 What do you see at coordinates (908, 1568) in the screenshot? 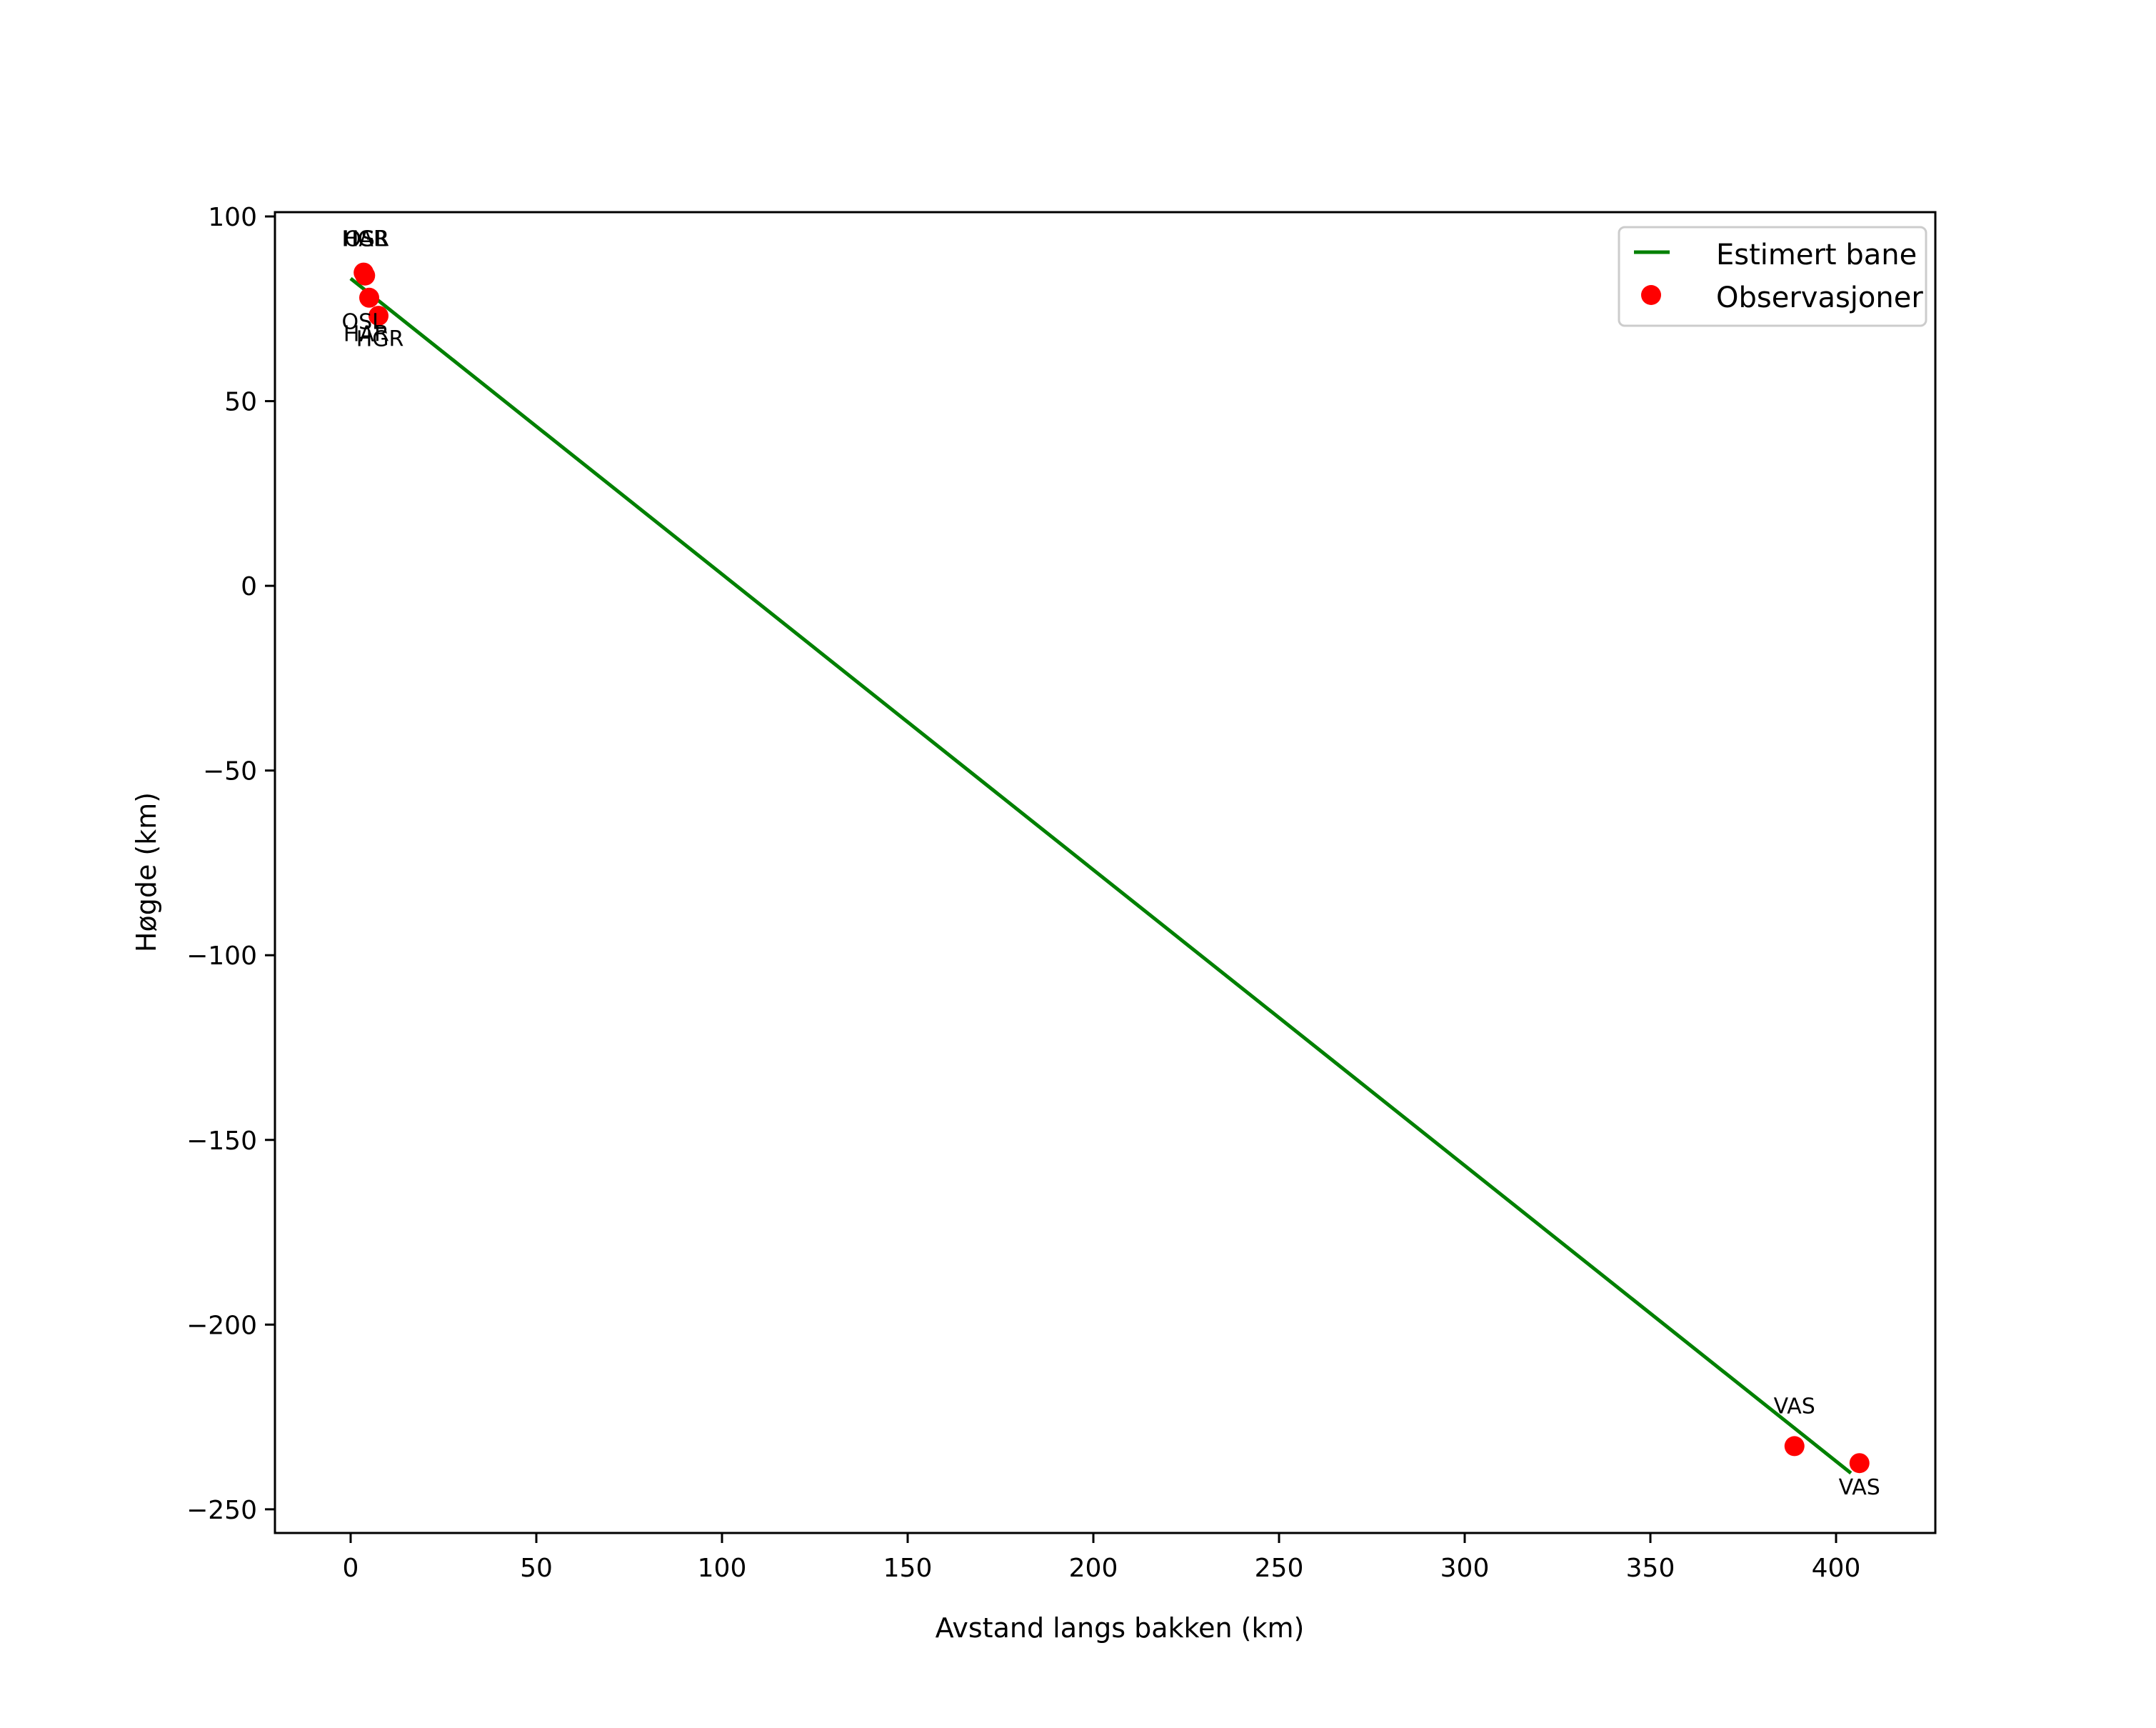
I see `x-tick-label: 150` at bounding box center [908, 1568].